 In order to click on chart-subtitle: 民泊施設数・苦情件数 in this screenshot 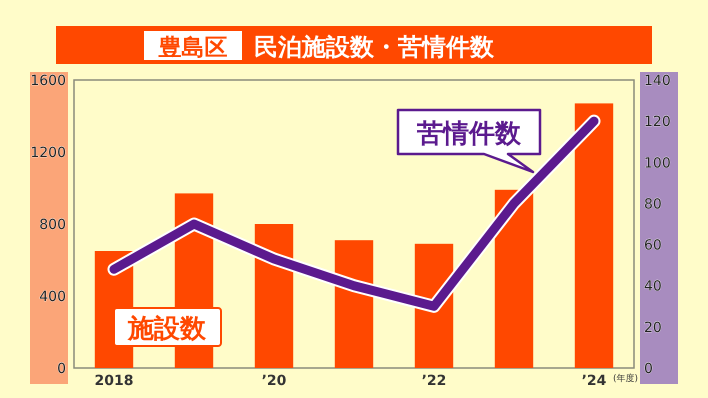, I will do `click(374, 47)`.